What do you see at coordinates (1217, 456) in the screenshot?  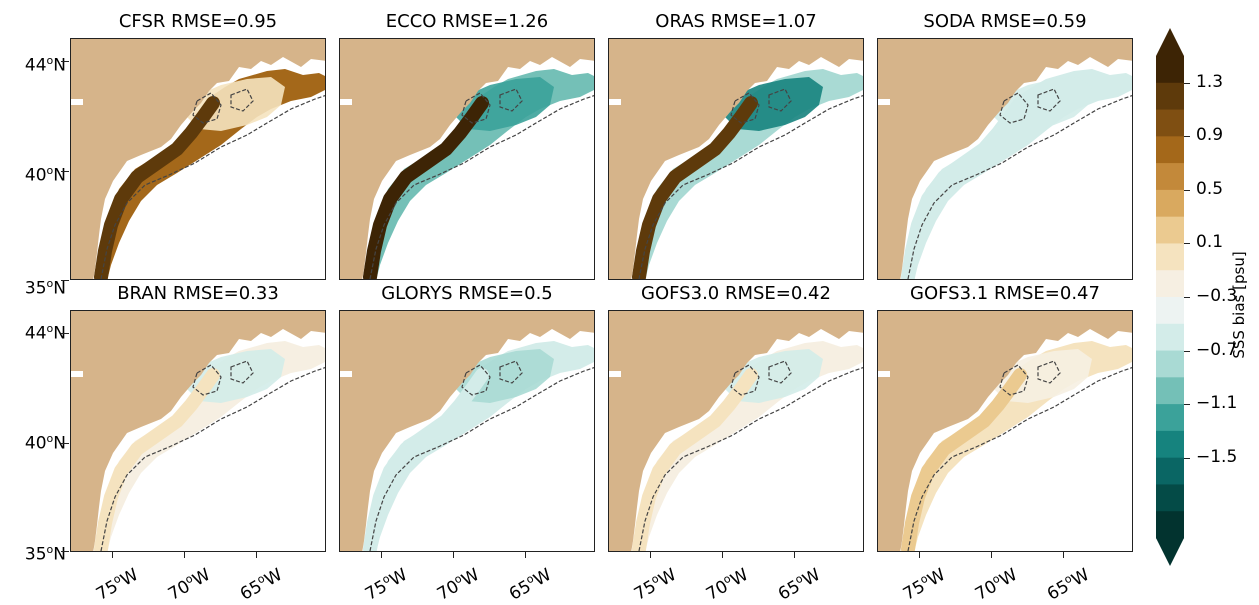 I see `colorbar-tick-label: −1.5` at bounding box center [1217, 456].